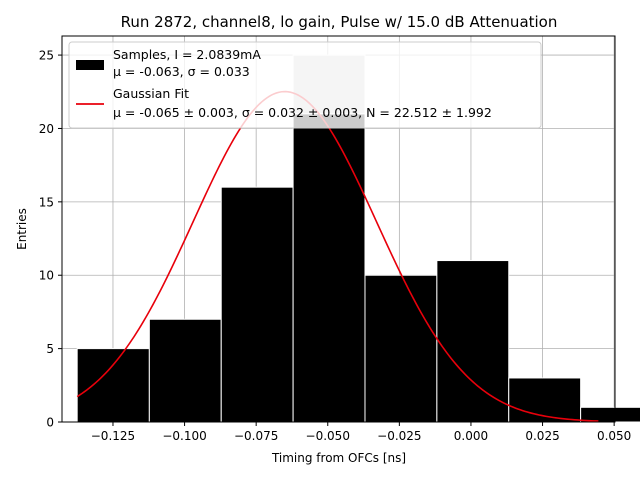 This screenshot has width=640, height=480. What do you see at coordinates (187, 54) in the screenshot?
I see `legend-samples-name: Samples, I = 2.0839mA` at bounding box center [187, 54].